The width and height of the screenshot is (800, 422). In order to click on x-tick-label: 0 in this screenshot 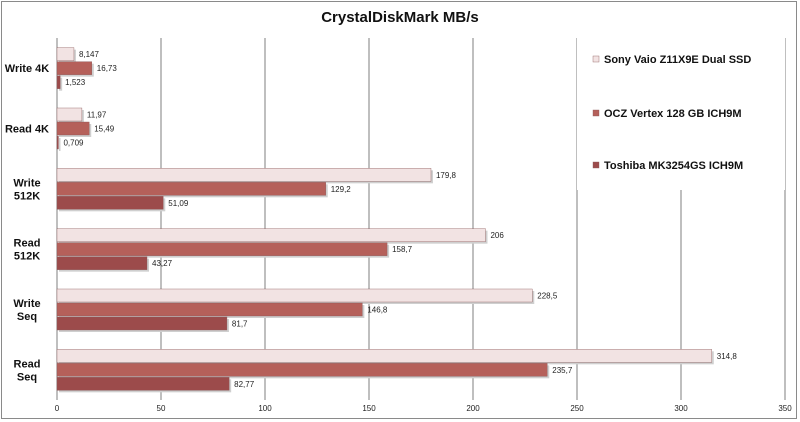, I will do `click(57, 408)`.